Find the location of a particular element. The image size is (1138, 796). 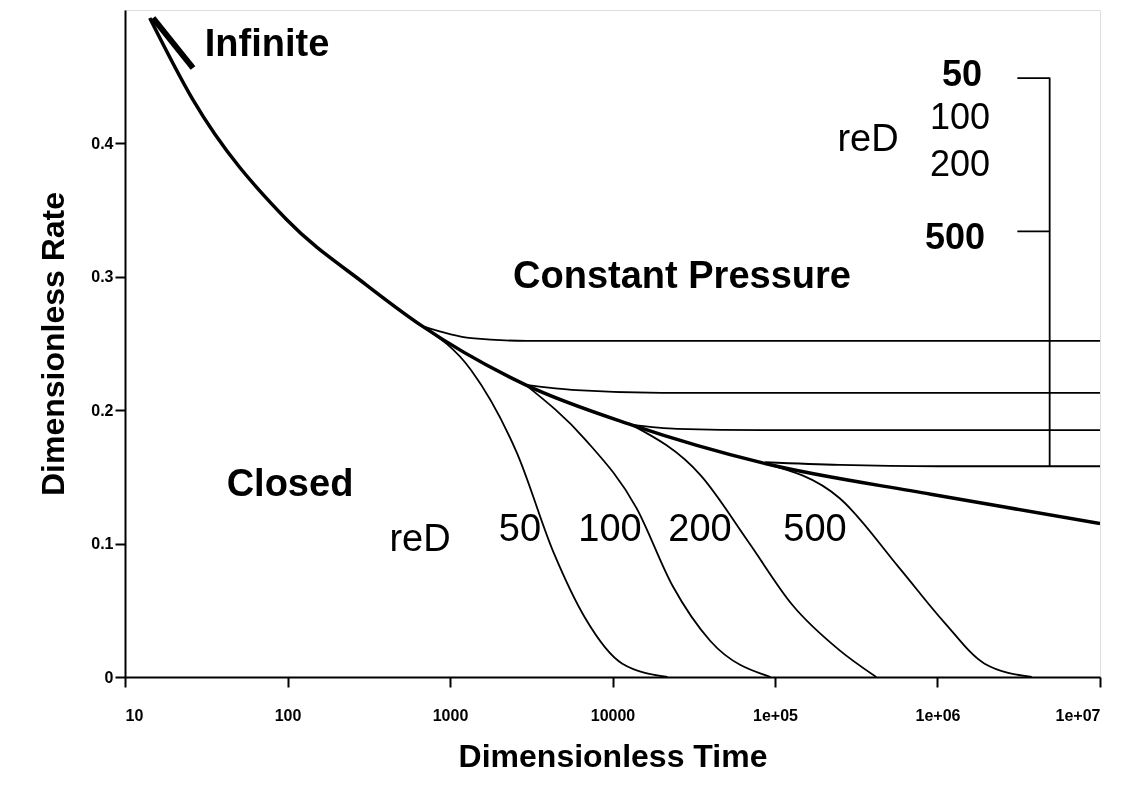

y-tick-label: 0 is located at coordinates (109, 677).